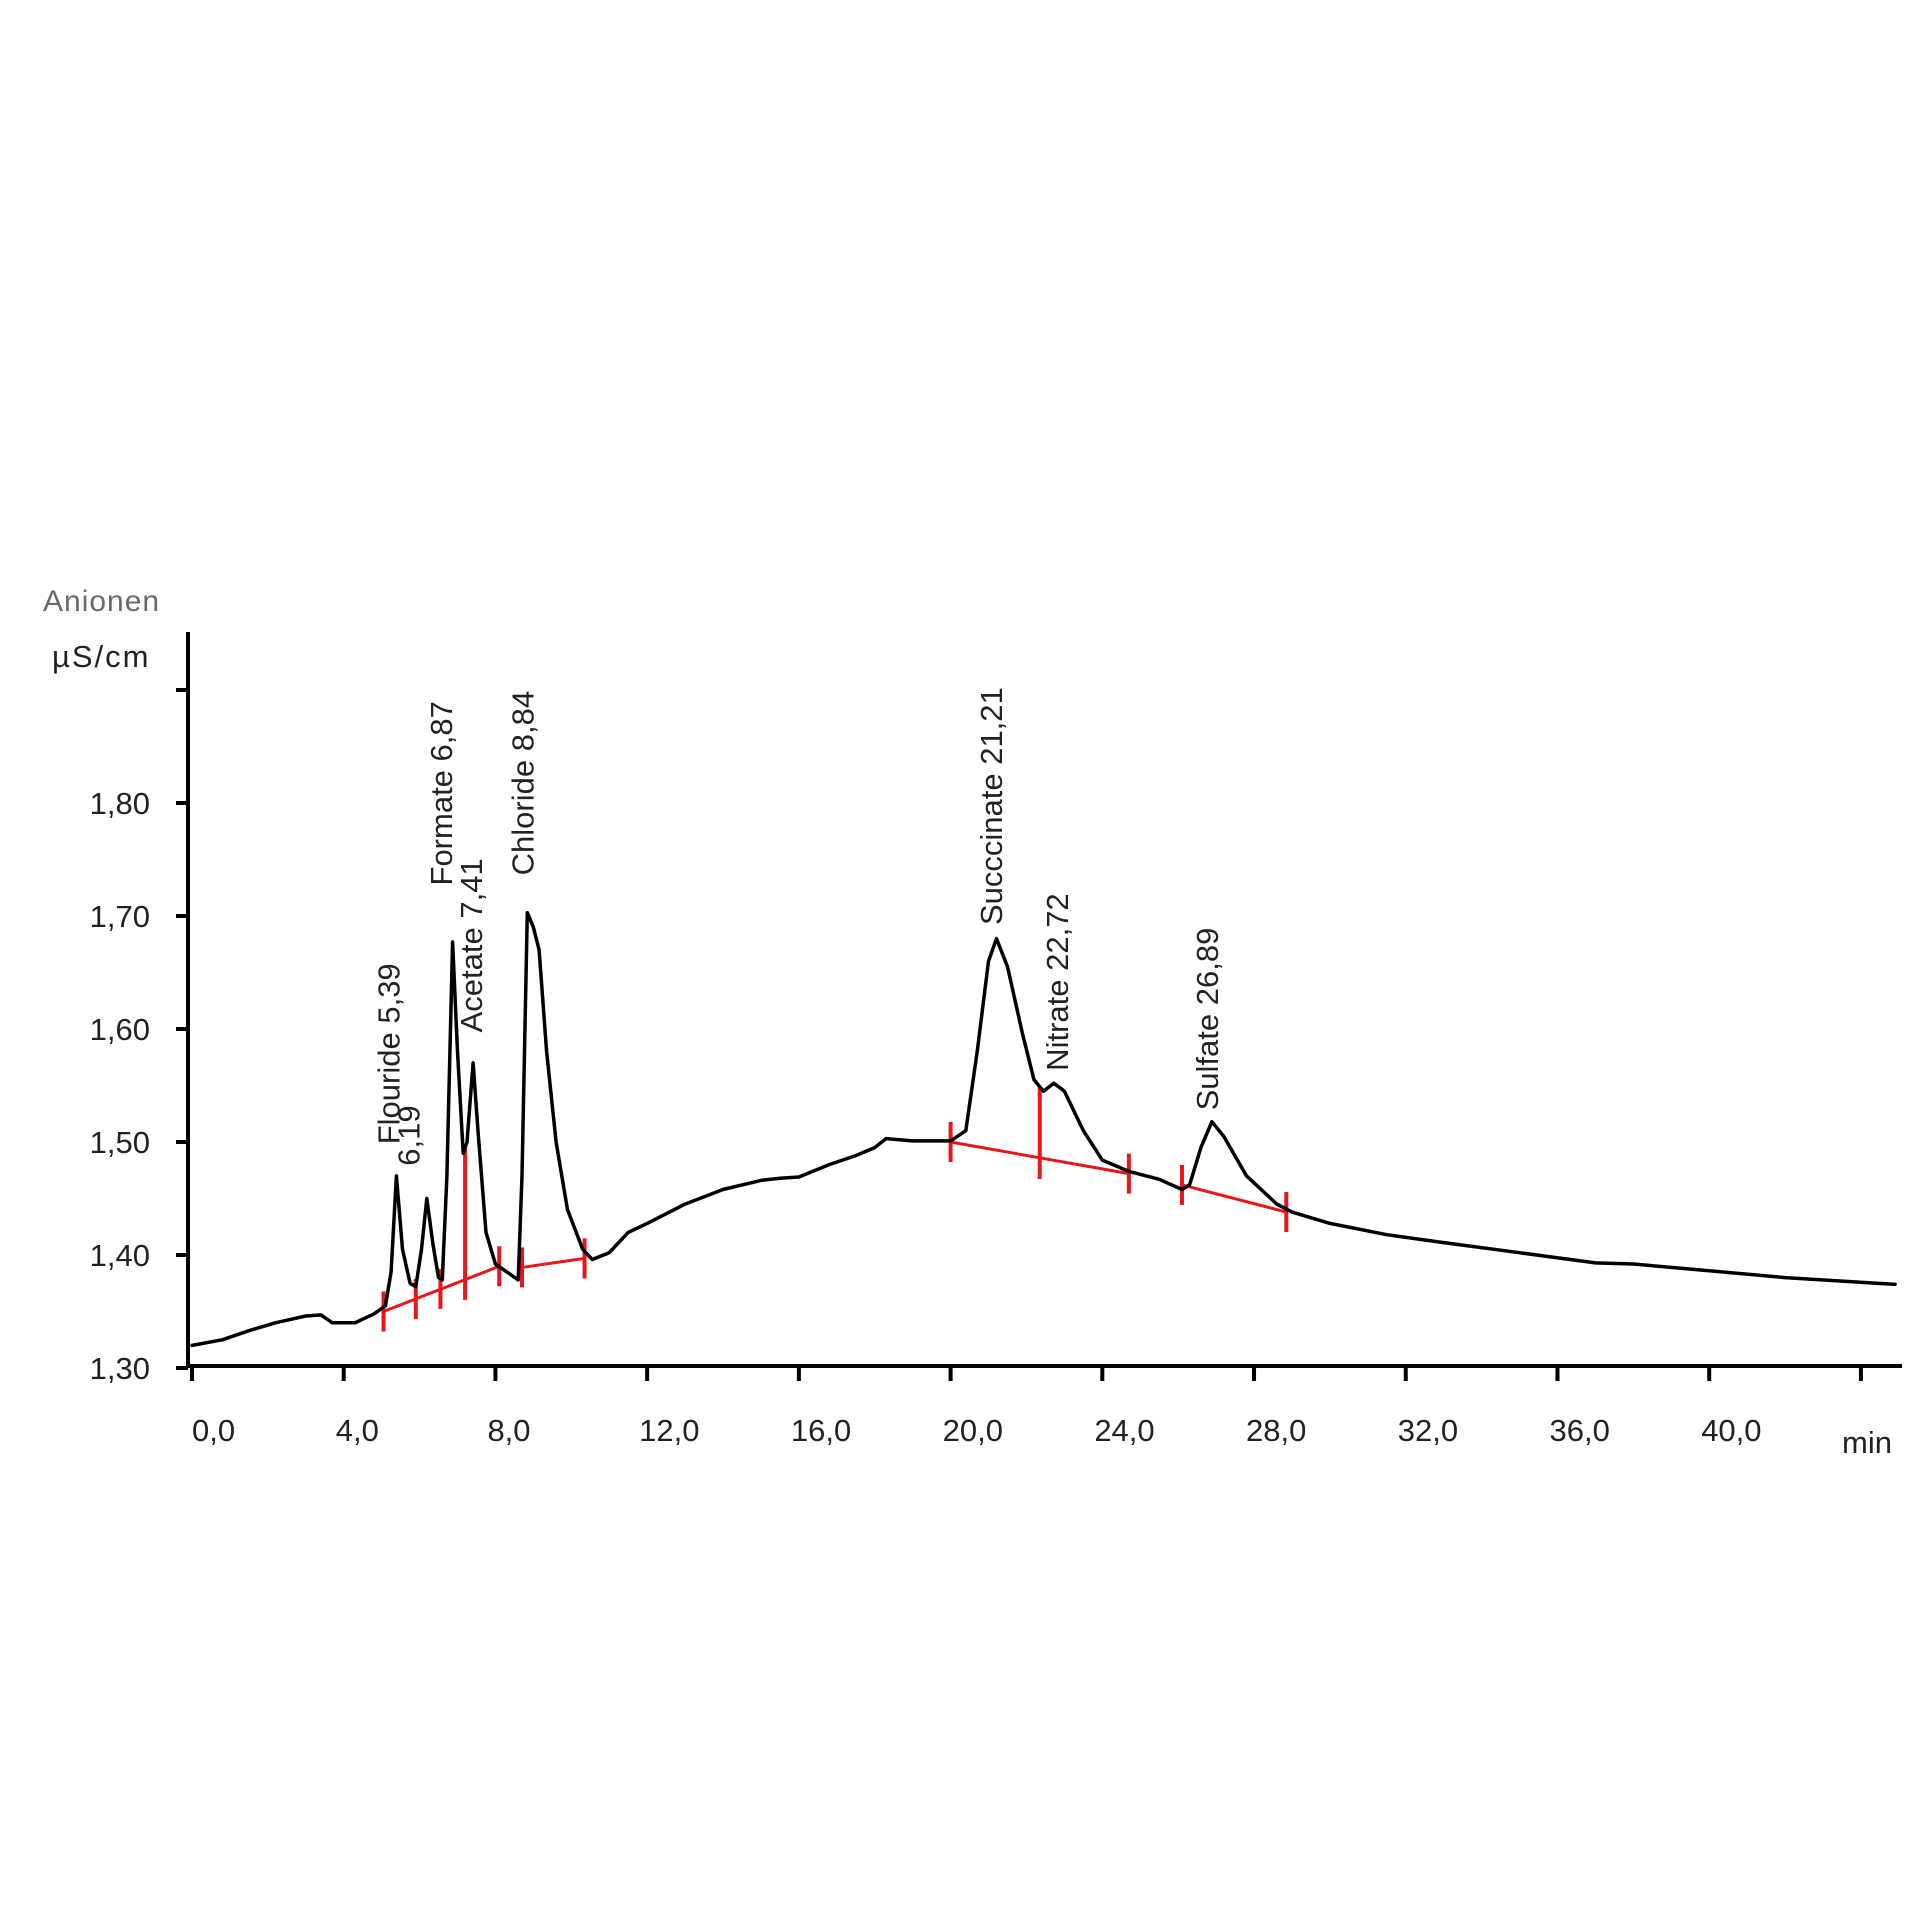 The height and width of the screenshot is (1920, 1920). I want to click on y-axis-ticks: 1,30 1,40 1,50 1,60 1,70 1,80, so click(139, 1037).